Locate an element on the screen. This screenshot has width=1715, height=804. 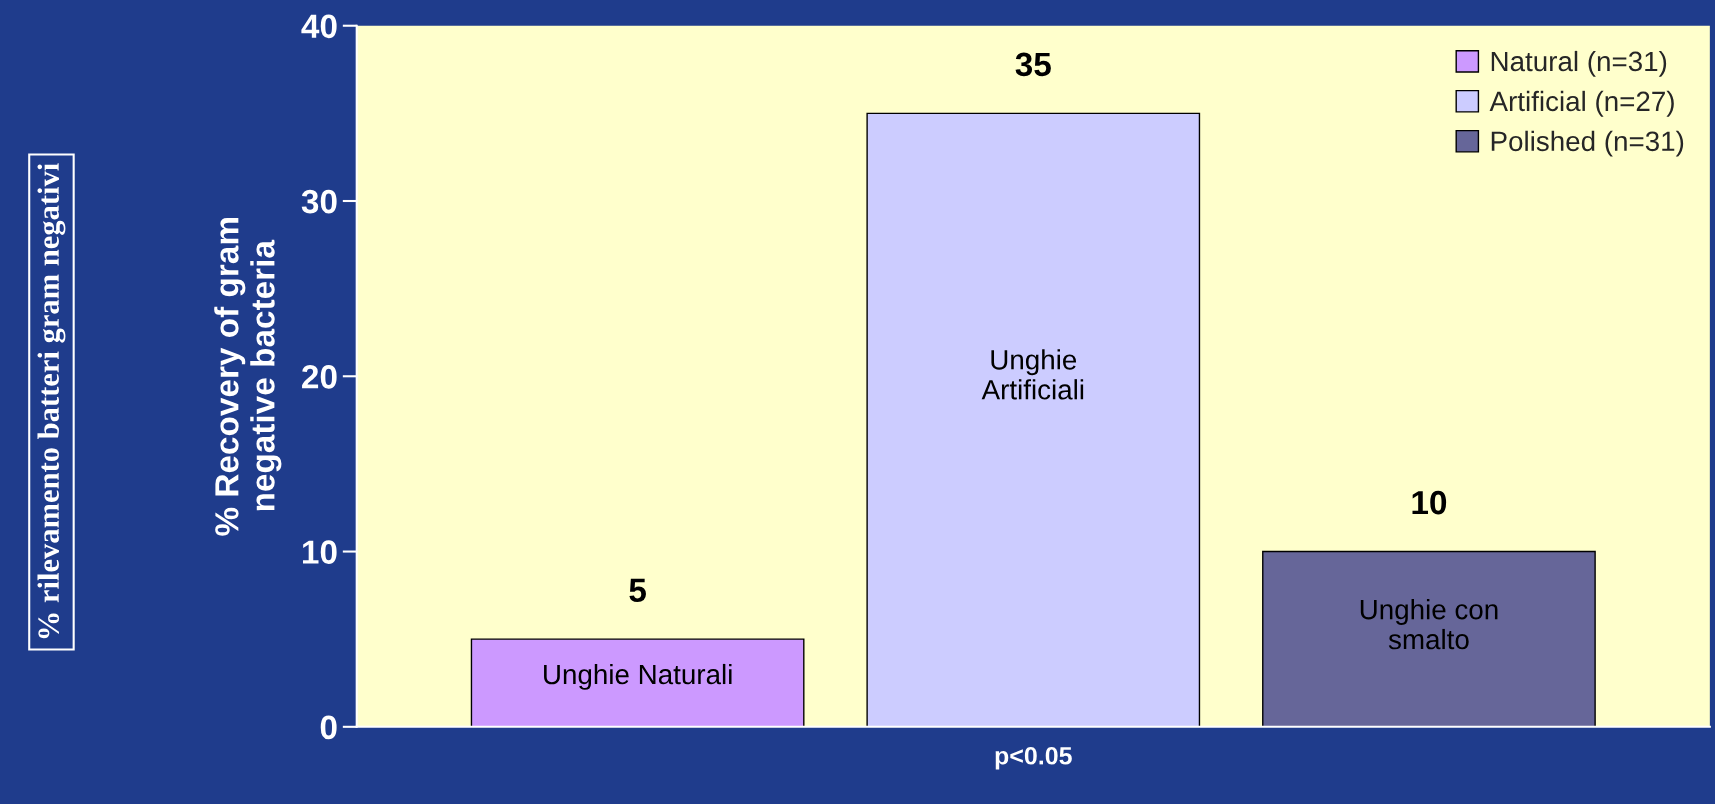
legend-label: Natural (n=31) is located at coordinates (1579, 63).